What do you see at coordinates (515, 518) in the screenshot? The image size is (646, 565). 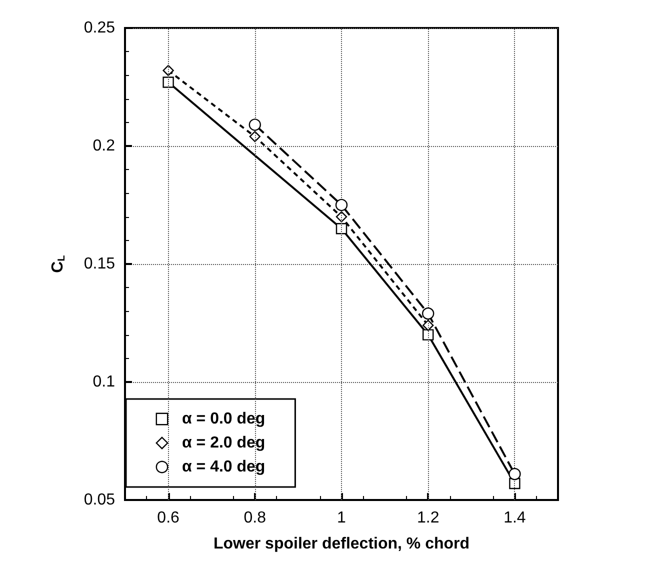 I see `x-tick-label: 1.4` at bounding box center [515, 518].